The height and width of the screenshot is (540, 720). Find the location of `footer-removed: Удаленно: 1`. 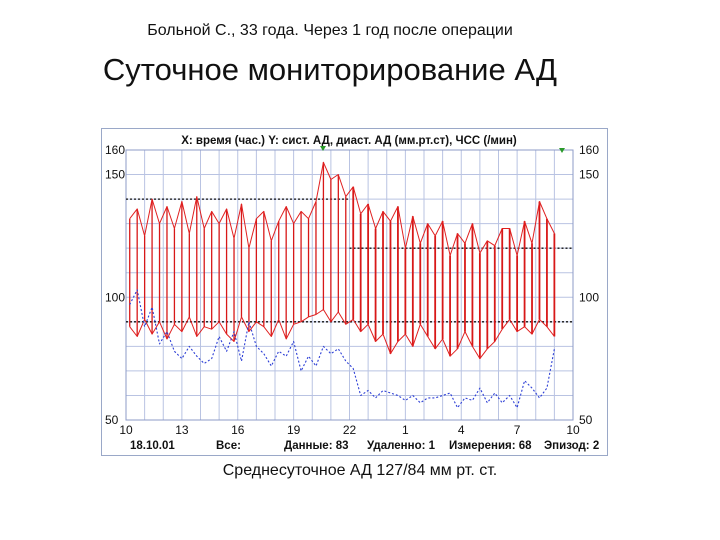

footer-removed: Удаленно: 1 is located at coordinates (401, 446).